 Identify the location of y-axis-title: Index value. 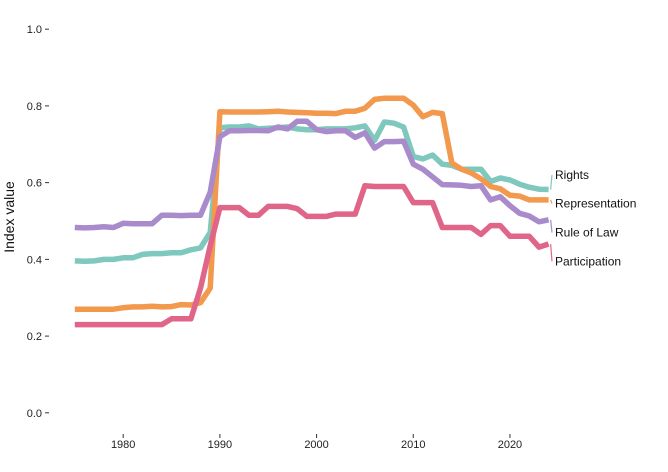
(9, 217).